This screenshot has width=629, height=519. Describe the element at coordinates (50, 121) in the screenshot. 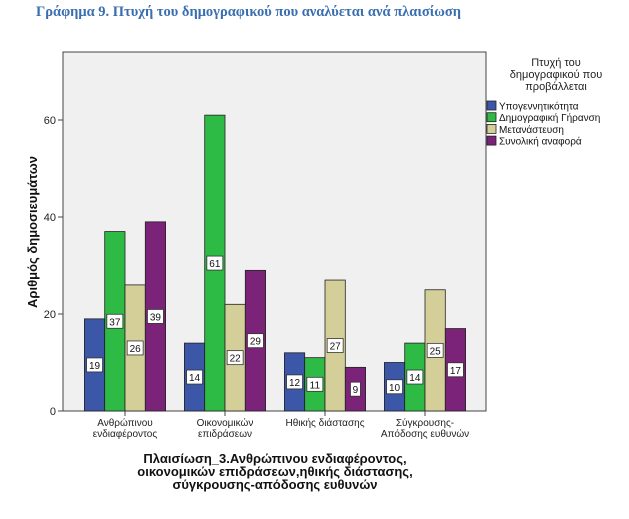

I see `y-tick-label: 60` at that location.